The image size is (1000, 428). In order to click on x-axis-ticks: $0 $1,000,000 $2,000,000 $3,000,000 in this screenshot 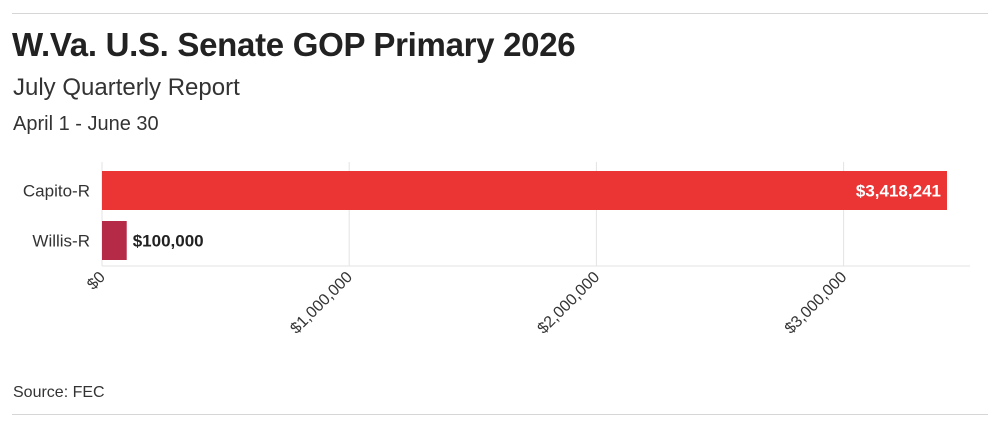, I will do `click(467, 303)`.